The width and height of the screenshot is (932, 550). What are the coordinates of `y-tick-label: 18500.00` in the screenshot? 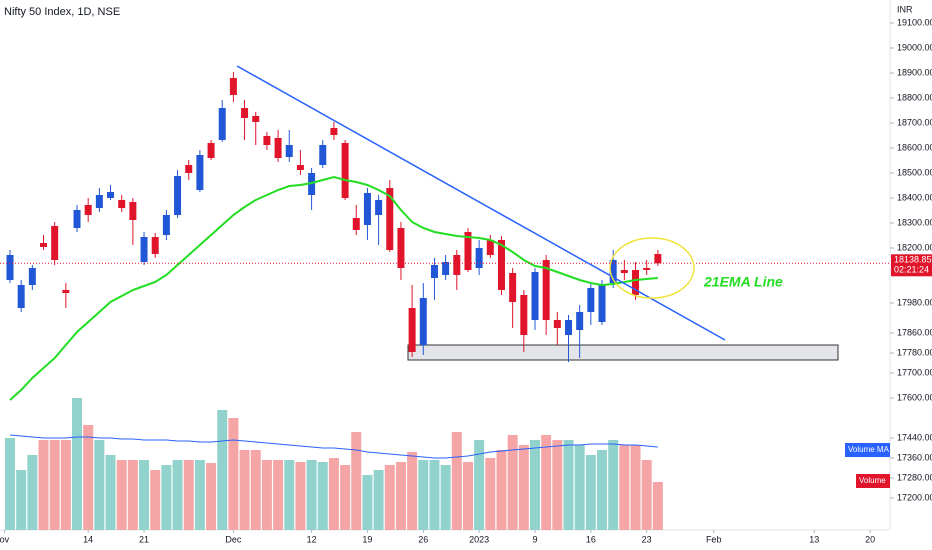 It's located at (914, 172).